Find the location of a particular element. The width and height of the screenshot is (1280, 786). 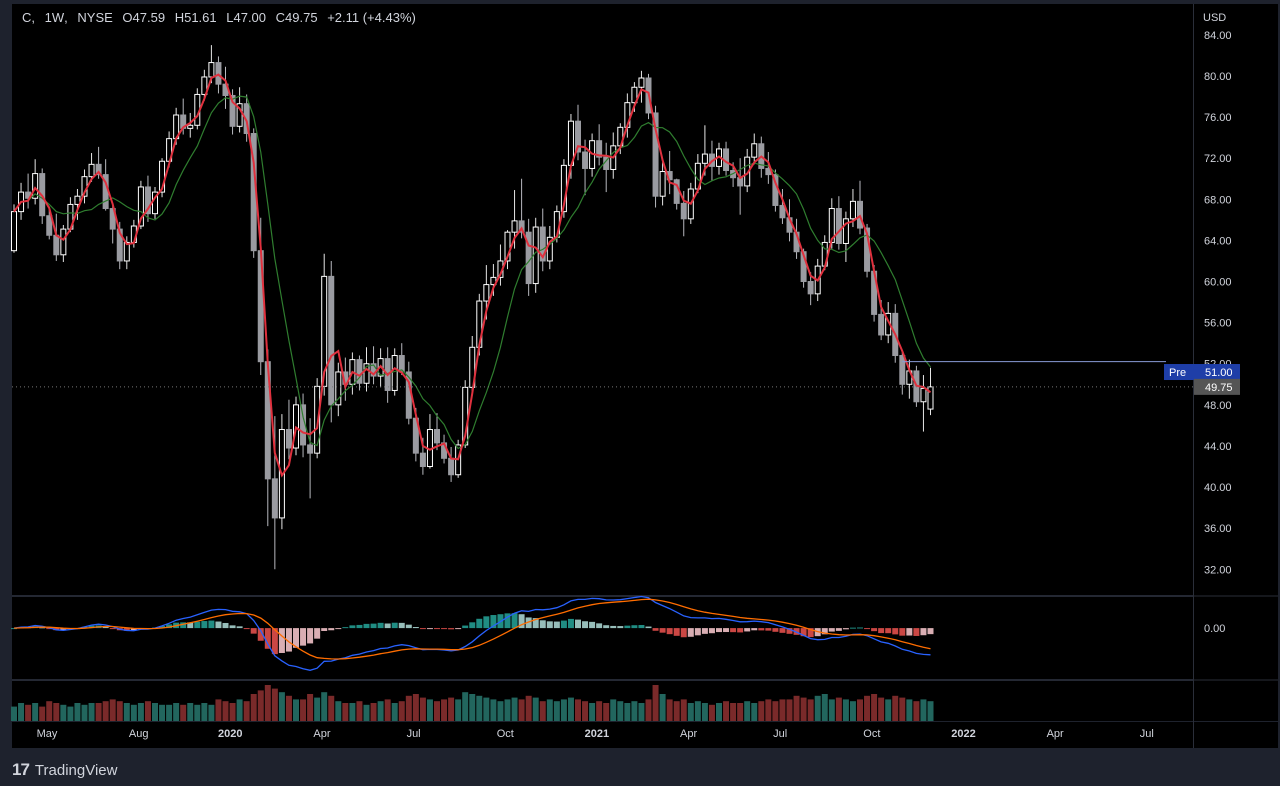

y-tick-label: 48.00 is located at coordinates (1218, 406).